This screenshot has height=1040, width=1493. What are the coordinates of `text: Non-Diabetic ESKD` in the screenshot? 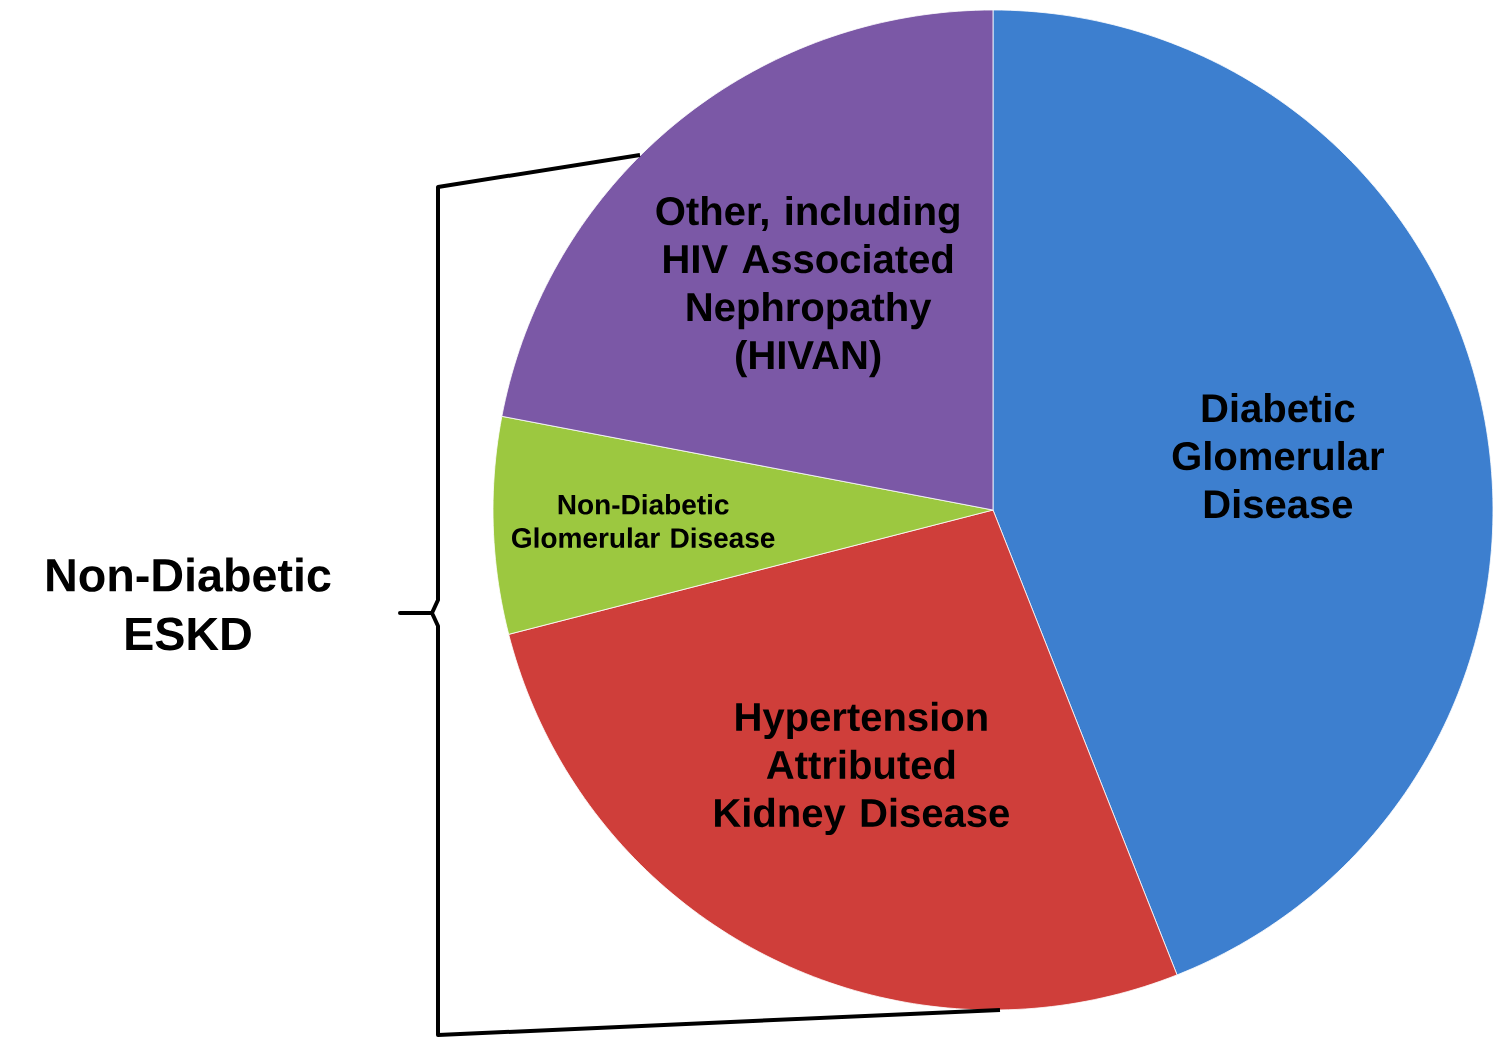 It's located at (189, 604).